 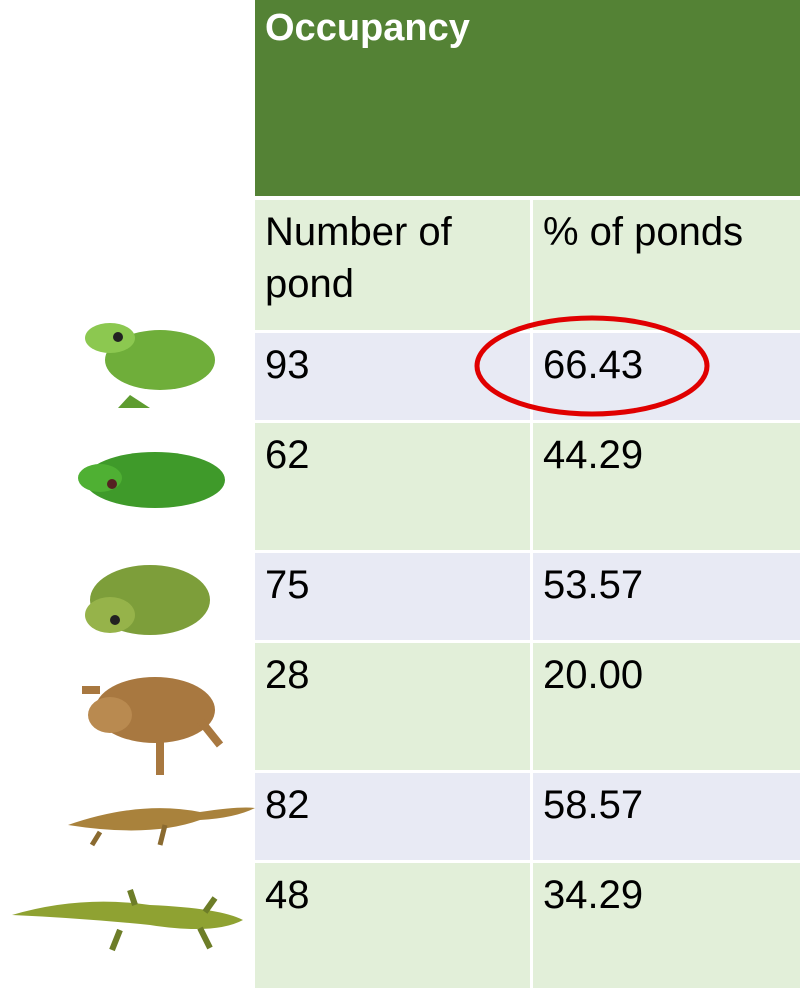 What do you see at coordinates (392, 925) in the screenshot?
I see `table-cell: 48` at bounding box center [392, 925].